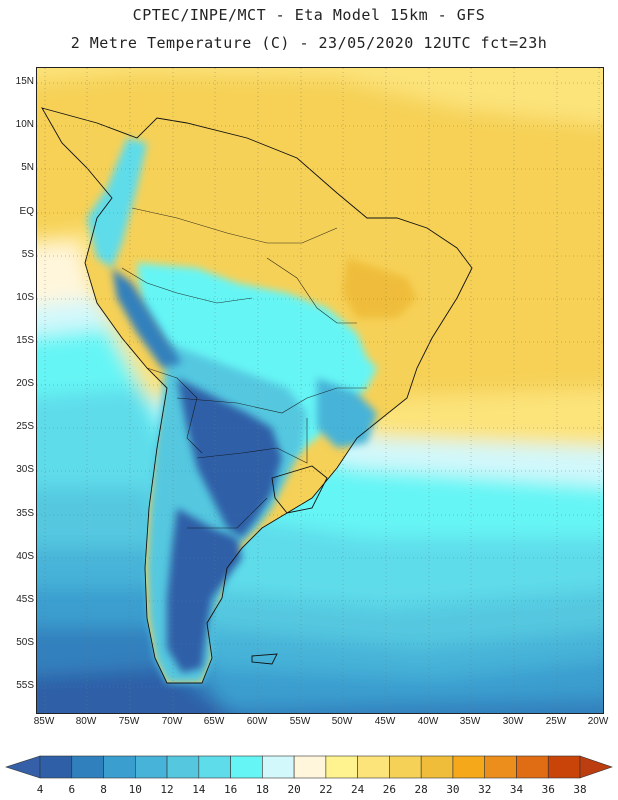 The image size is (618, 800). What do you see at coordinates (71, 789) in the screenshot?
I see `colorbar-tick-label: 6` at bounding box center [71, 789].